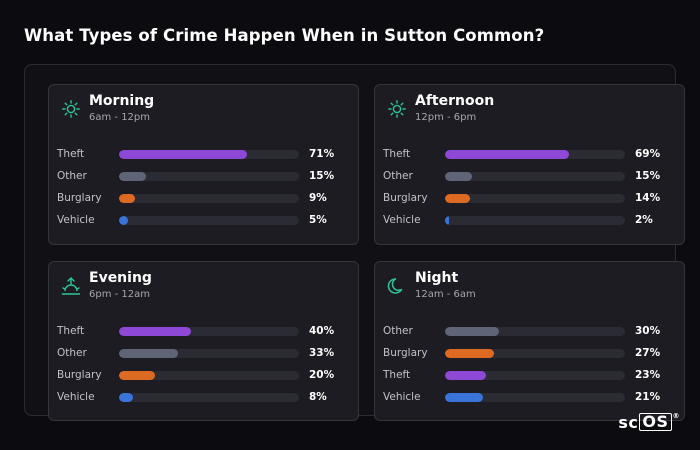 The image size is (700, 450). Describe the element at coordinates (446, 117) in the screenshot. I see `card-subtitle: 12pm - 6pm` at that location.